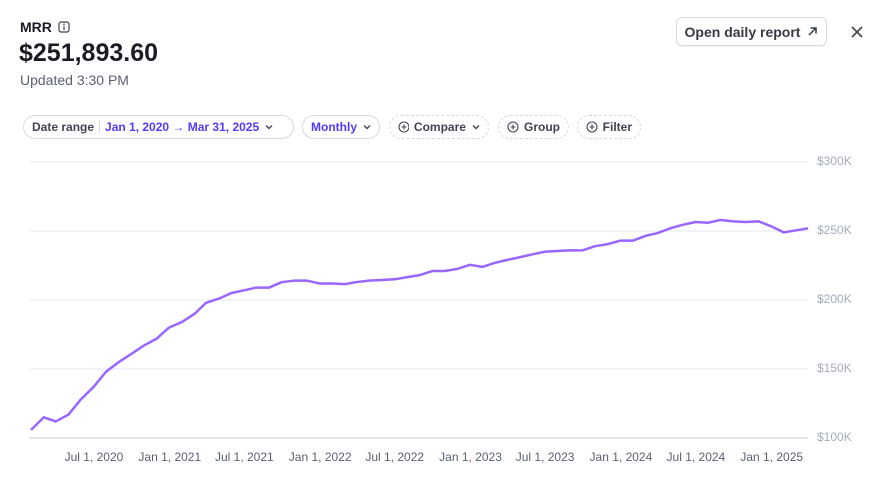 This screenshot has width=881, height=497. I want to click on y-tick-label: $250K, so click(834, 230).